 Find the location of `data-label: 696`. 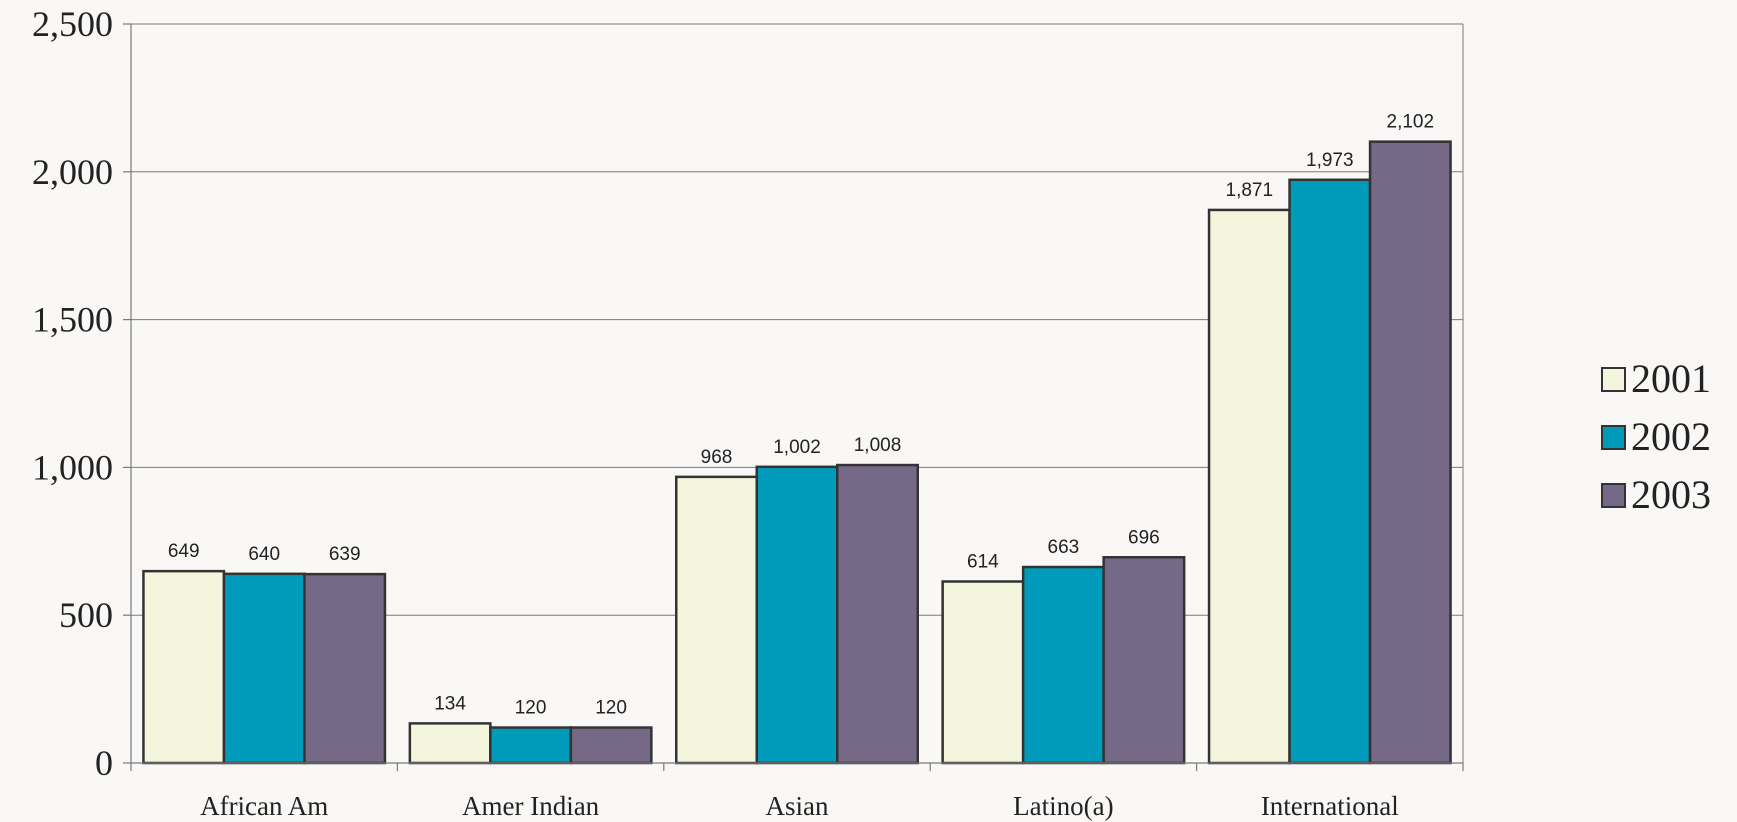

data-label: 696 is located at coordinates (1144, 537).